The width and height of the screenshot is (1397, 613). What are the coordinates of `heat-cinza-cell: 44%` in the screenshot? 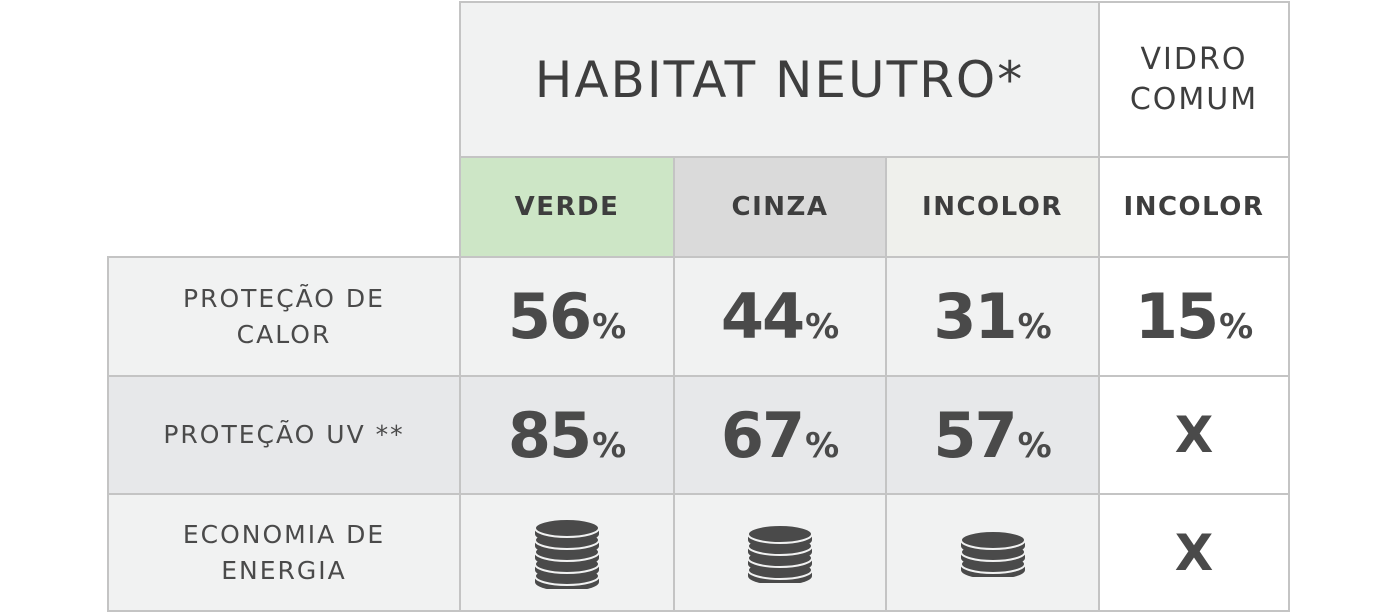 It's located at (780, 316).